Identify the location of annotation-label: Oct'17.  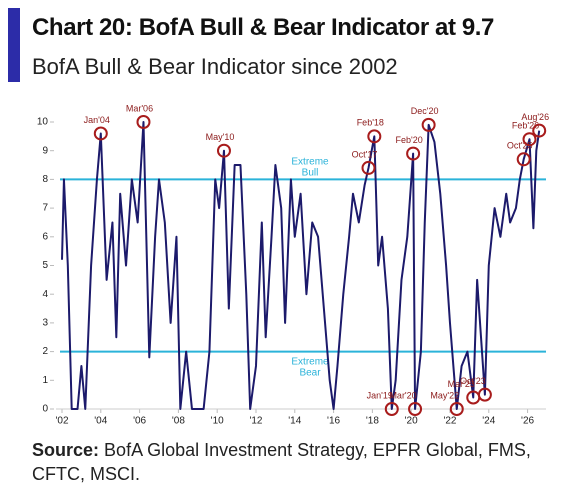
(365, 154).